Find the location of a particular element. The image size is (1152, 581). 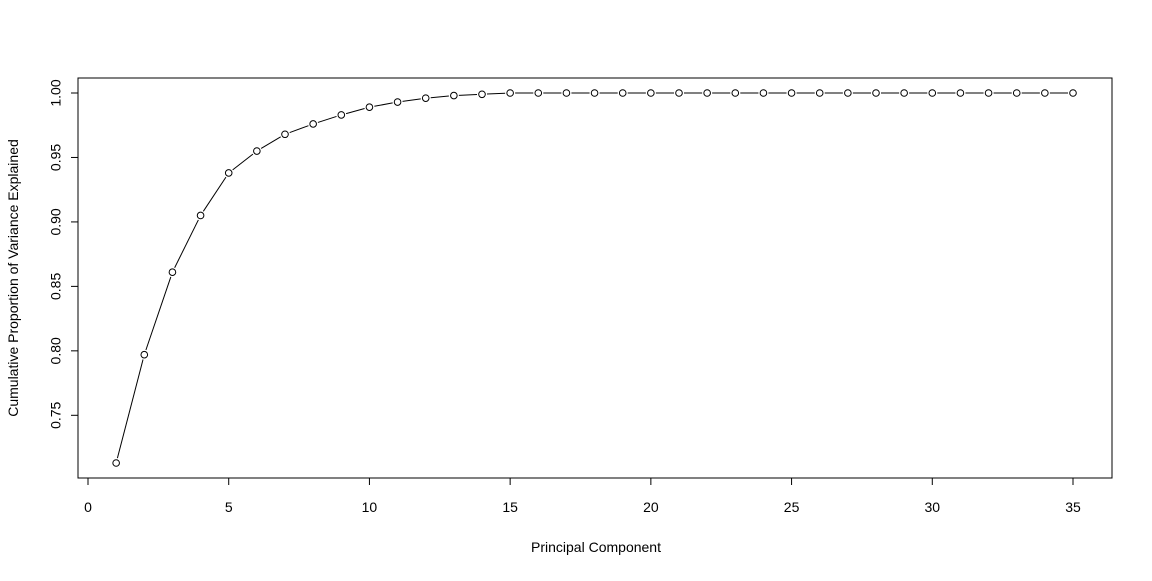

y-tick-label: 0.80 is located at coordinates (56, 350).